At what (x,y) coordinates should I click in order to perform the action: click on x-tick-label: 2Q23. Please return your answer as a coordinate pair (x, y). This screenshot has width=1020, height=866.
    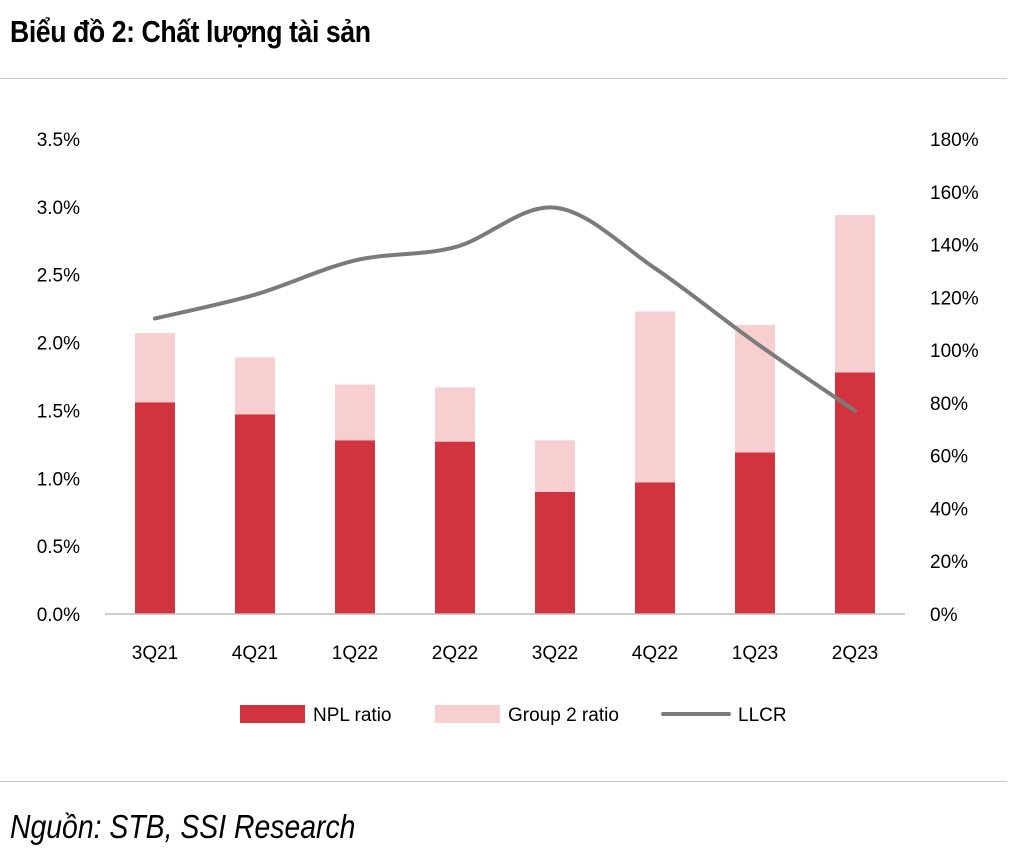
    Looking at the image, I should click on (855, 653).